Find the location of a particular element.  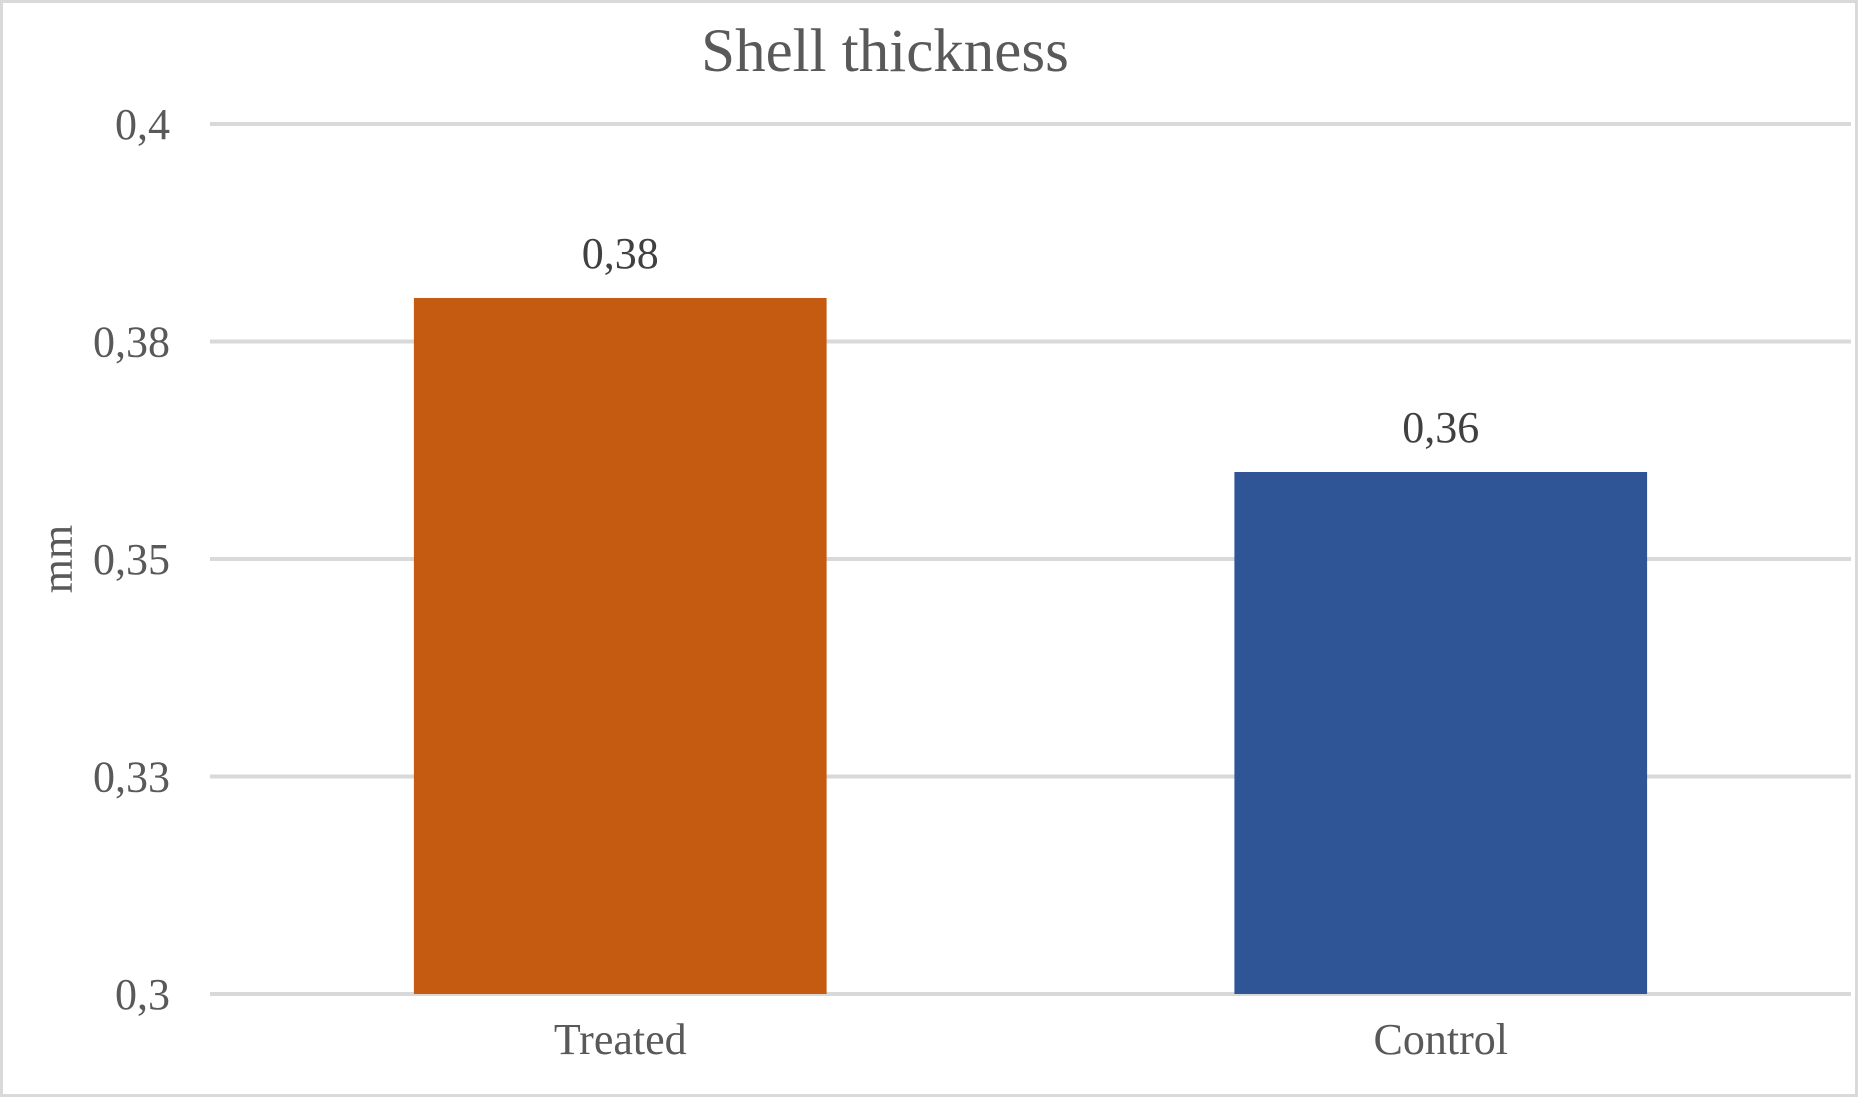

y-axis-label: mm is located at coordinates (57, 559).